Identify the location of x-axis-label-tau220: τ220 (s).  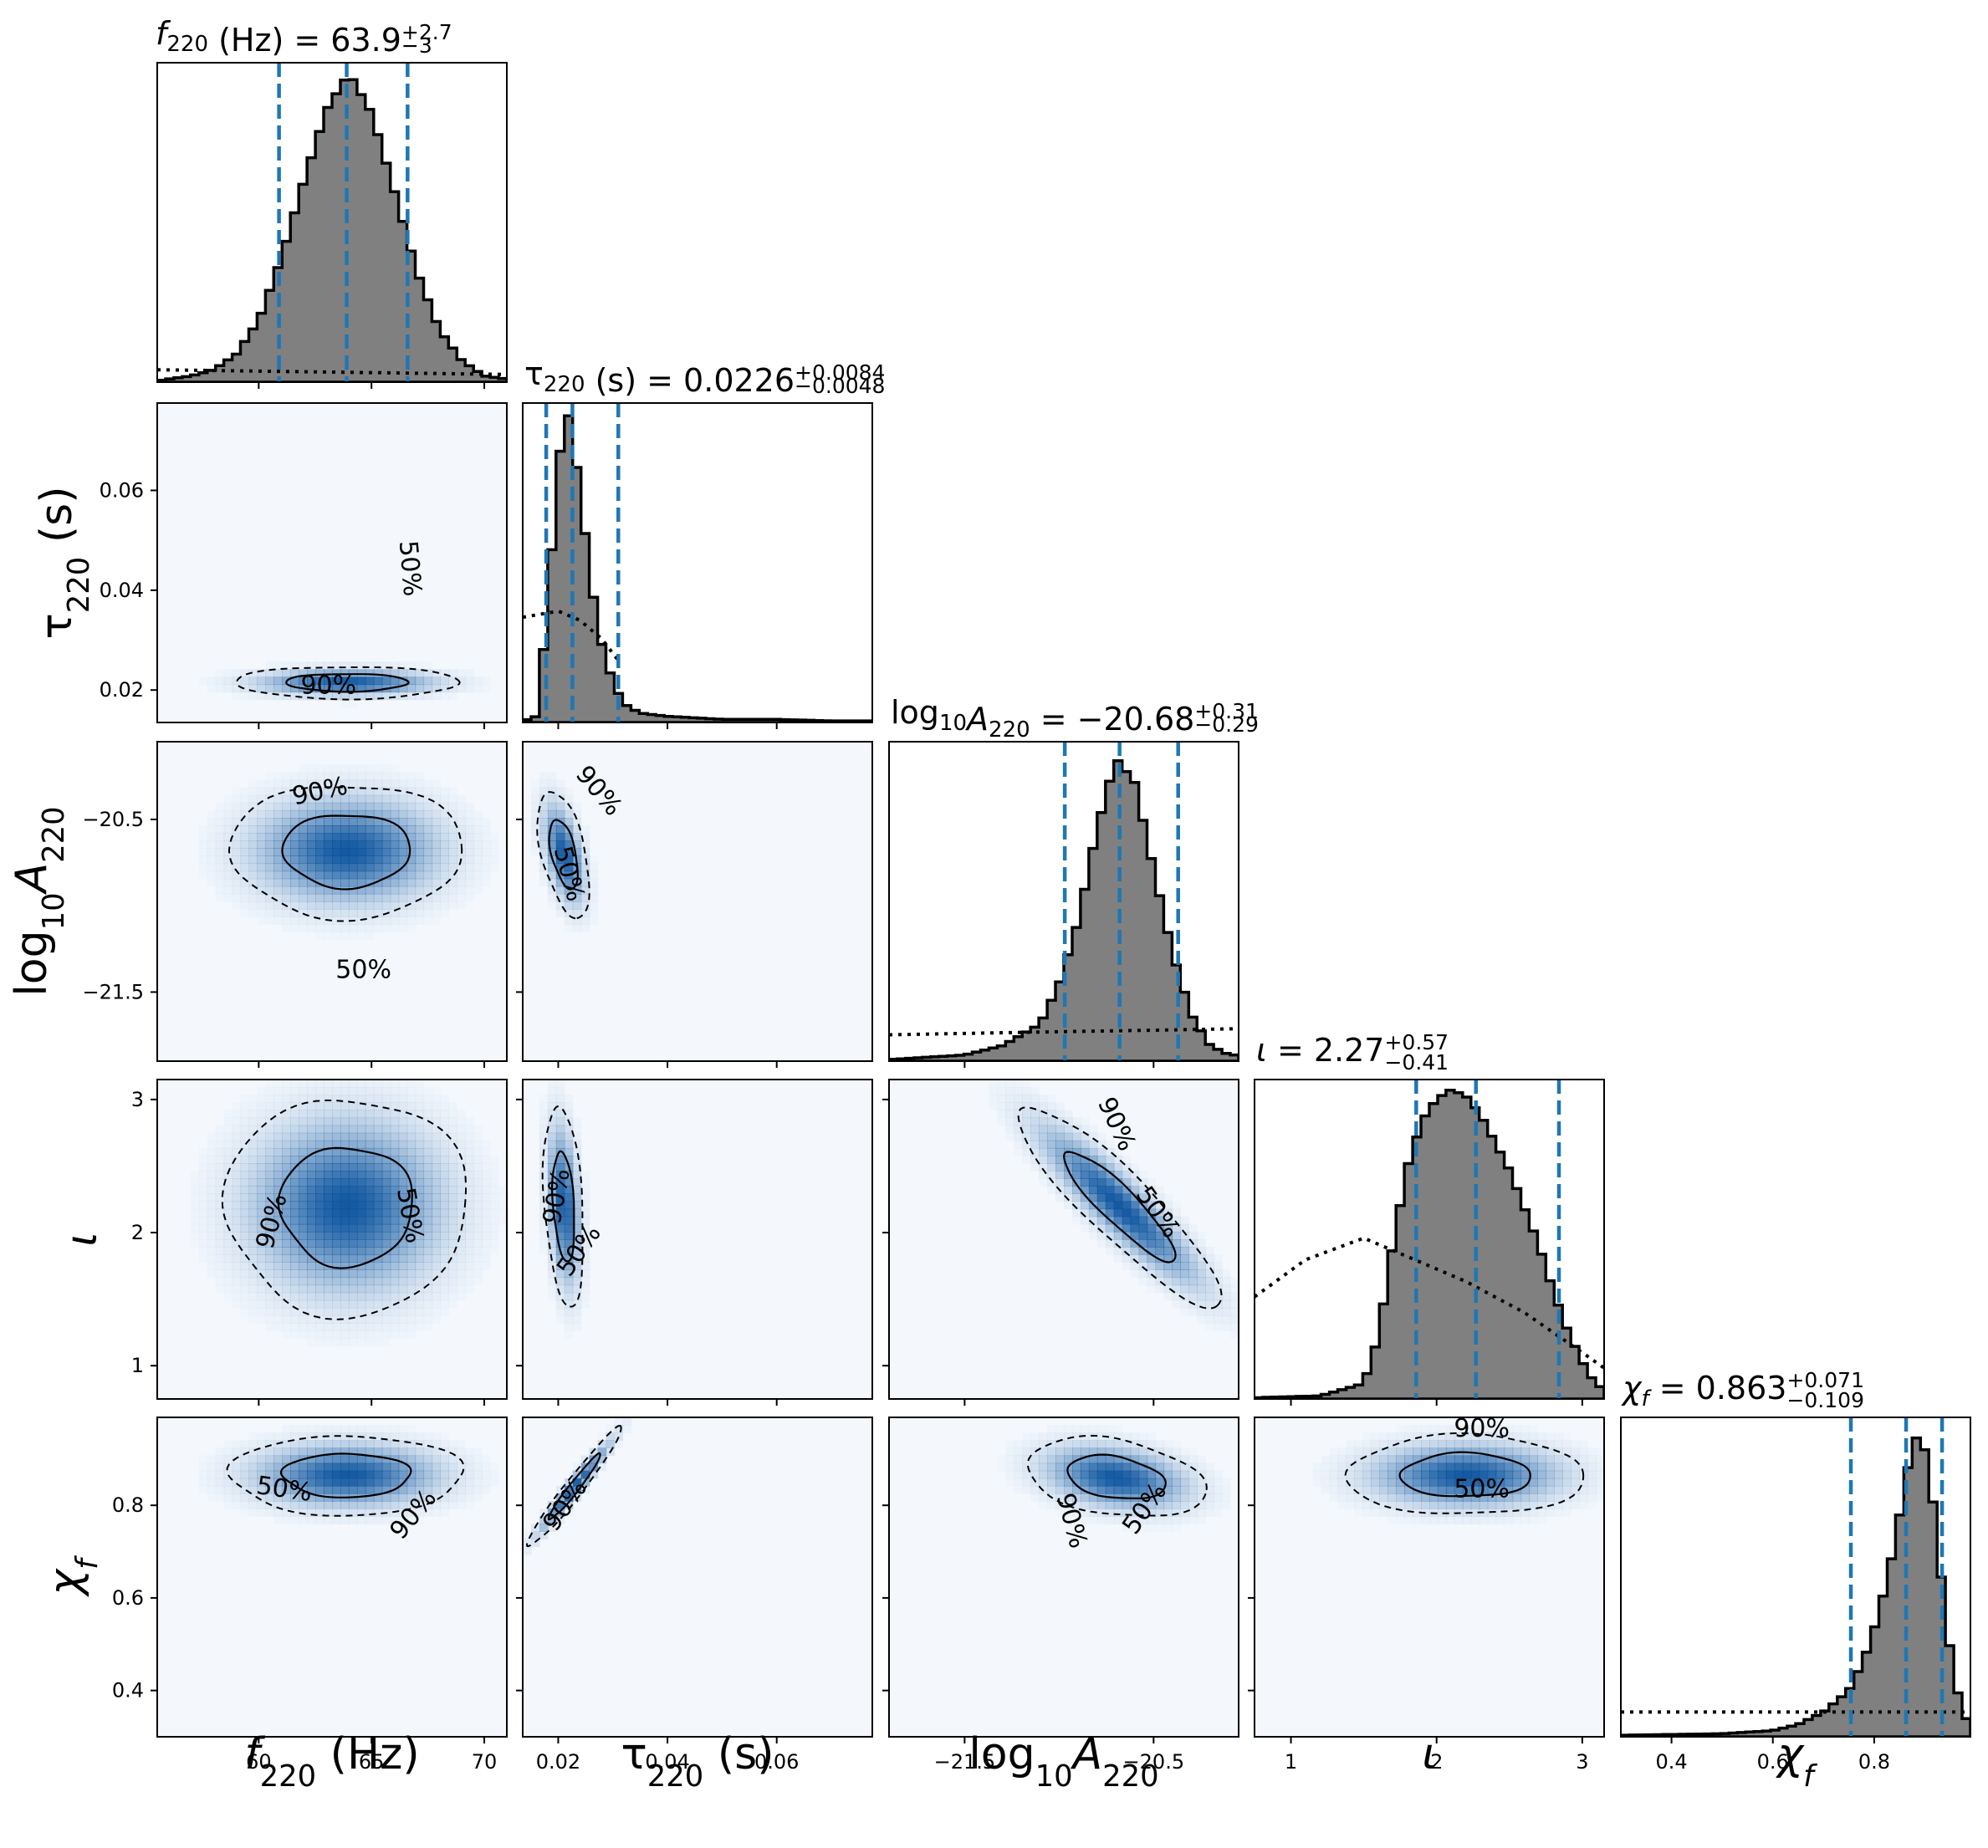
(697, 1761).